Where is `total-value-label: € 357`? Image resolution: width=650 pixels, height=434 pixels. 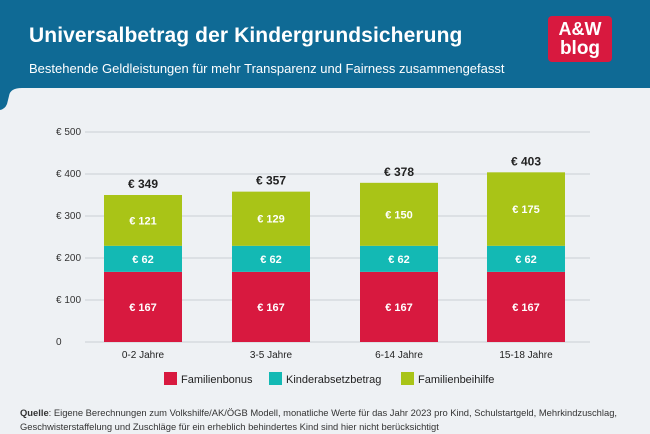
total-value-label: € 357 is located at coordinates (271, 181).